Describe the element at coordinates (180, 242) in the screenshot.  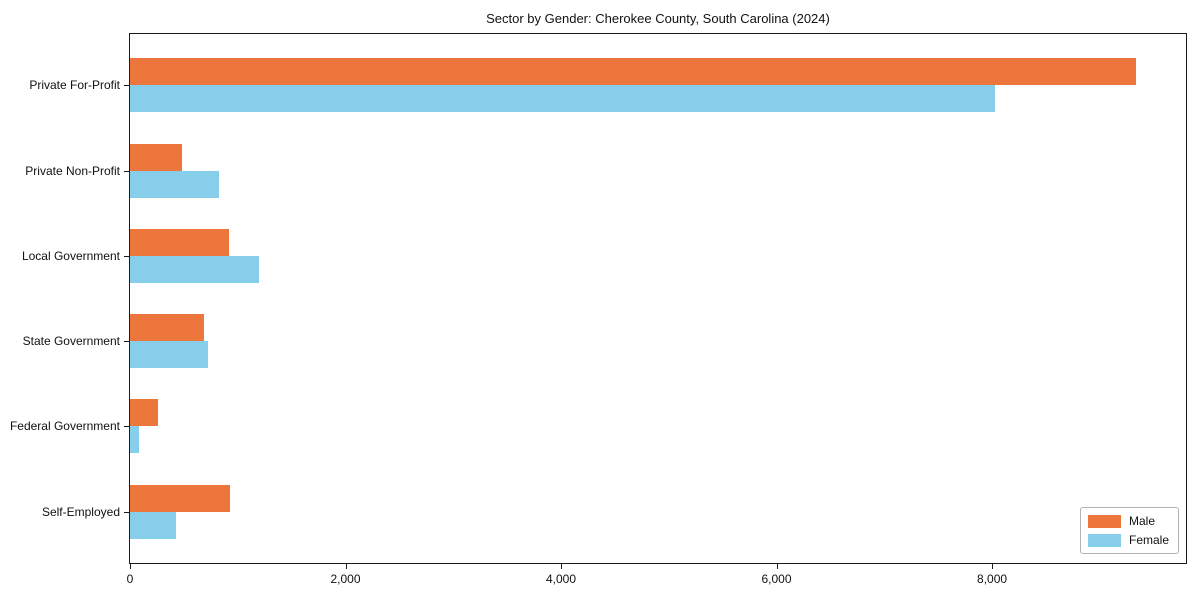
I see `bar-male-local-government` at that location.